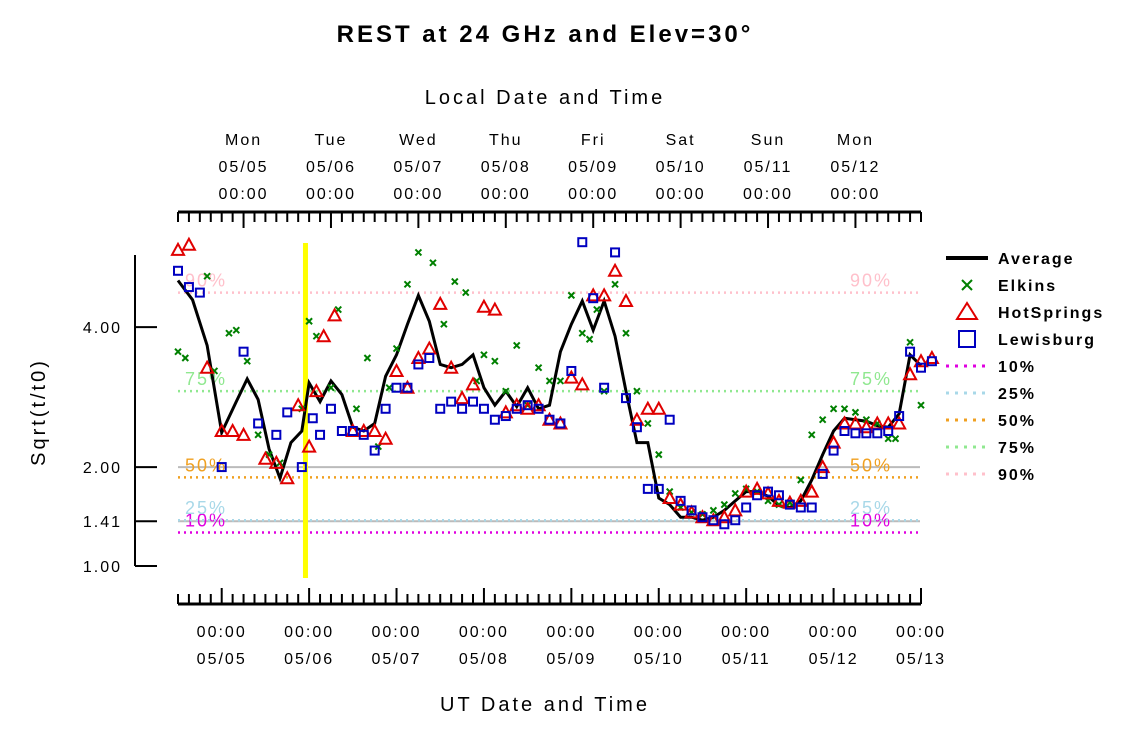 This screenshot has height=731, width=1125. What do you see at coordinates (206, 521) in the screenshot?
I see `percentile-label-left: 10%` at bounding box center [206, 521].